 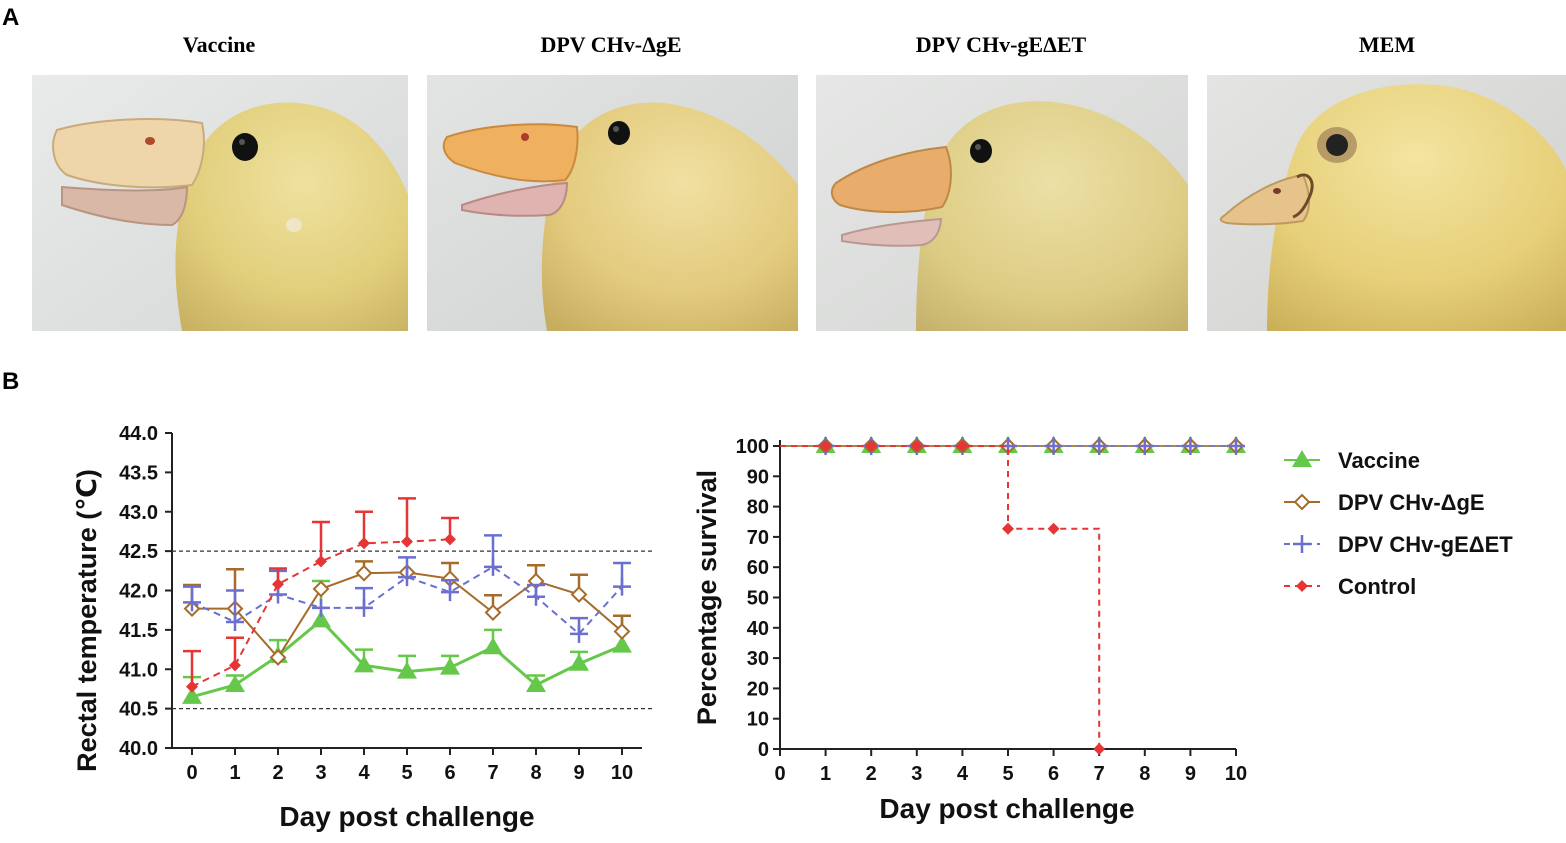 I want to click on surv-y-tick-label: 40, so click(x=758, y=629).